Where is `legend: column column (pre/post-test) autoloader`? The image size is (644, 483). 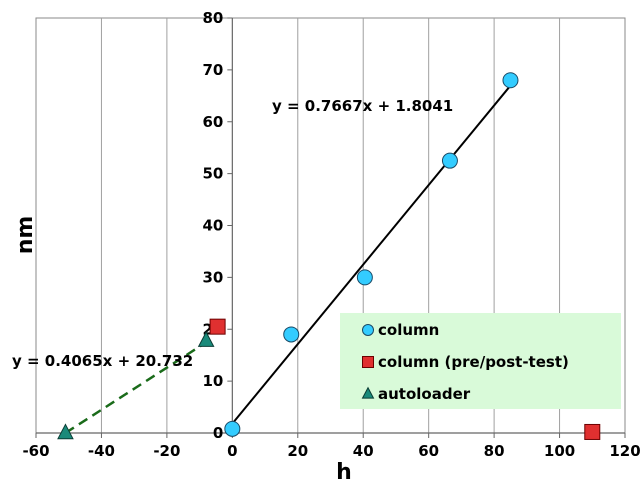
legend: column column (pre/post-test) autoloader is located at coordinates (480, 361).